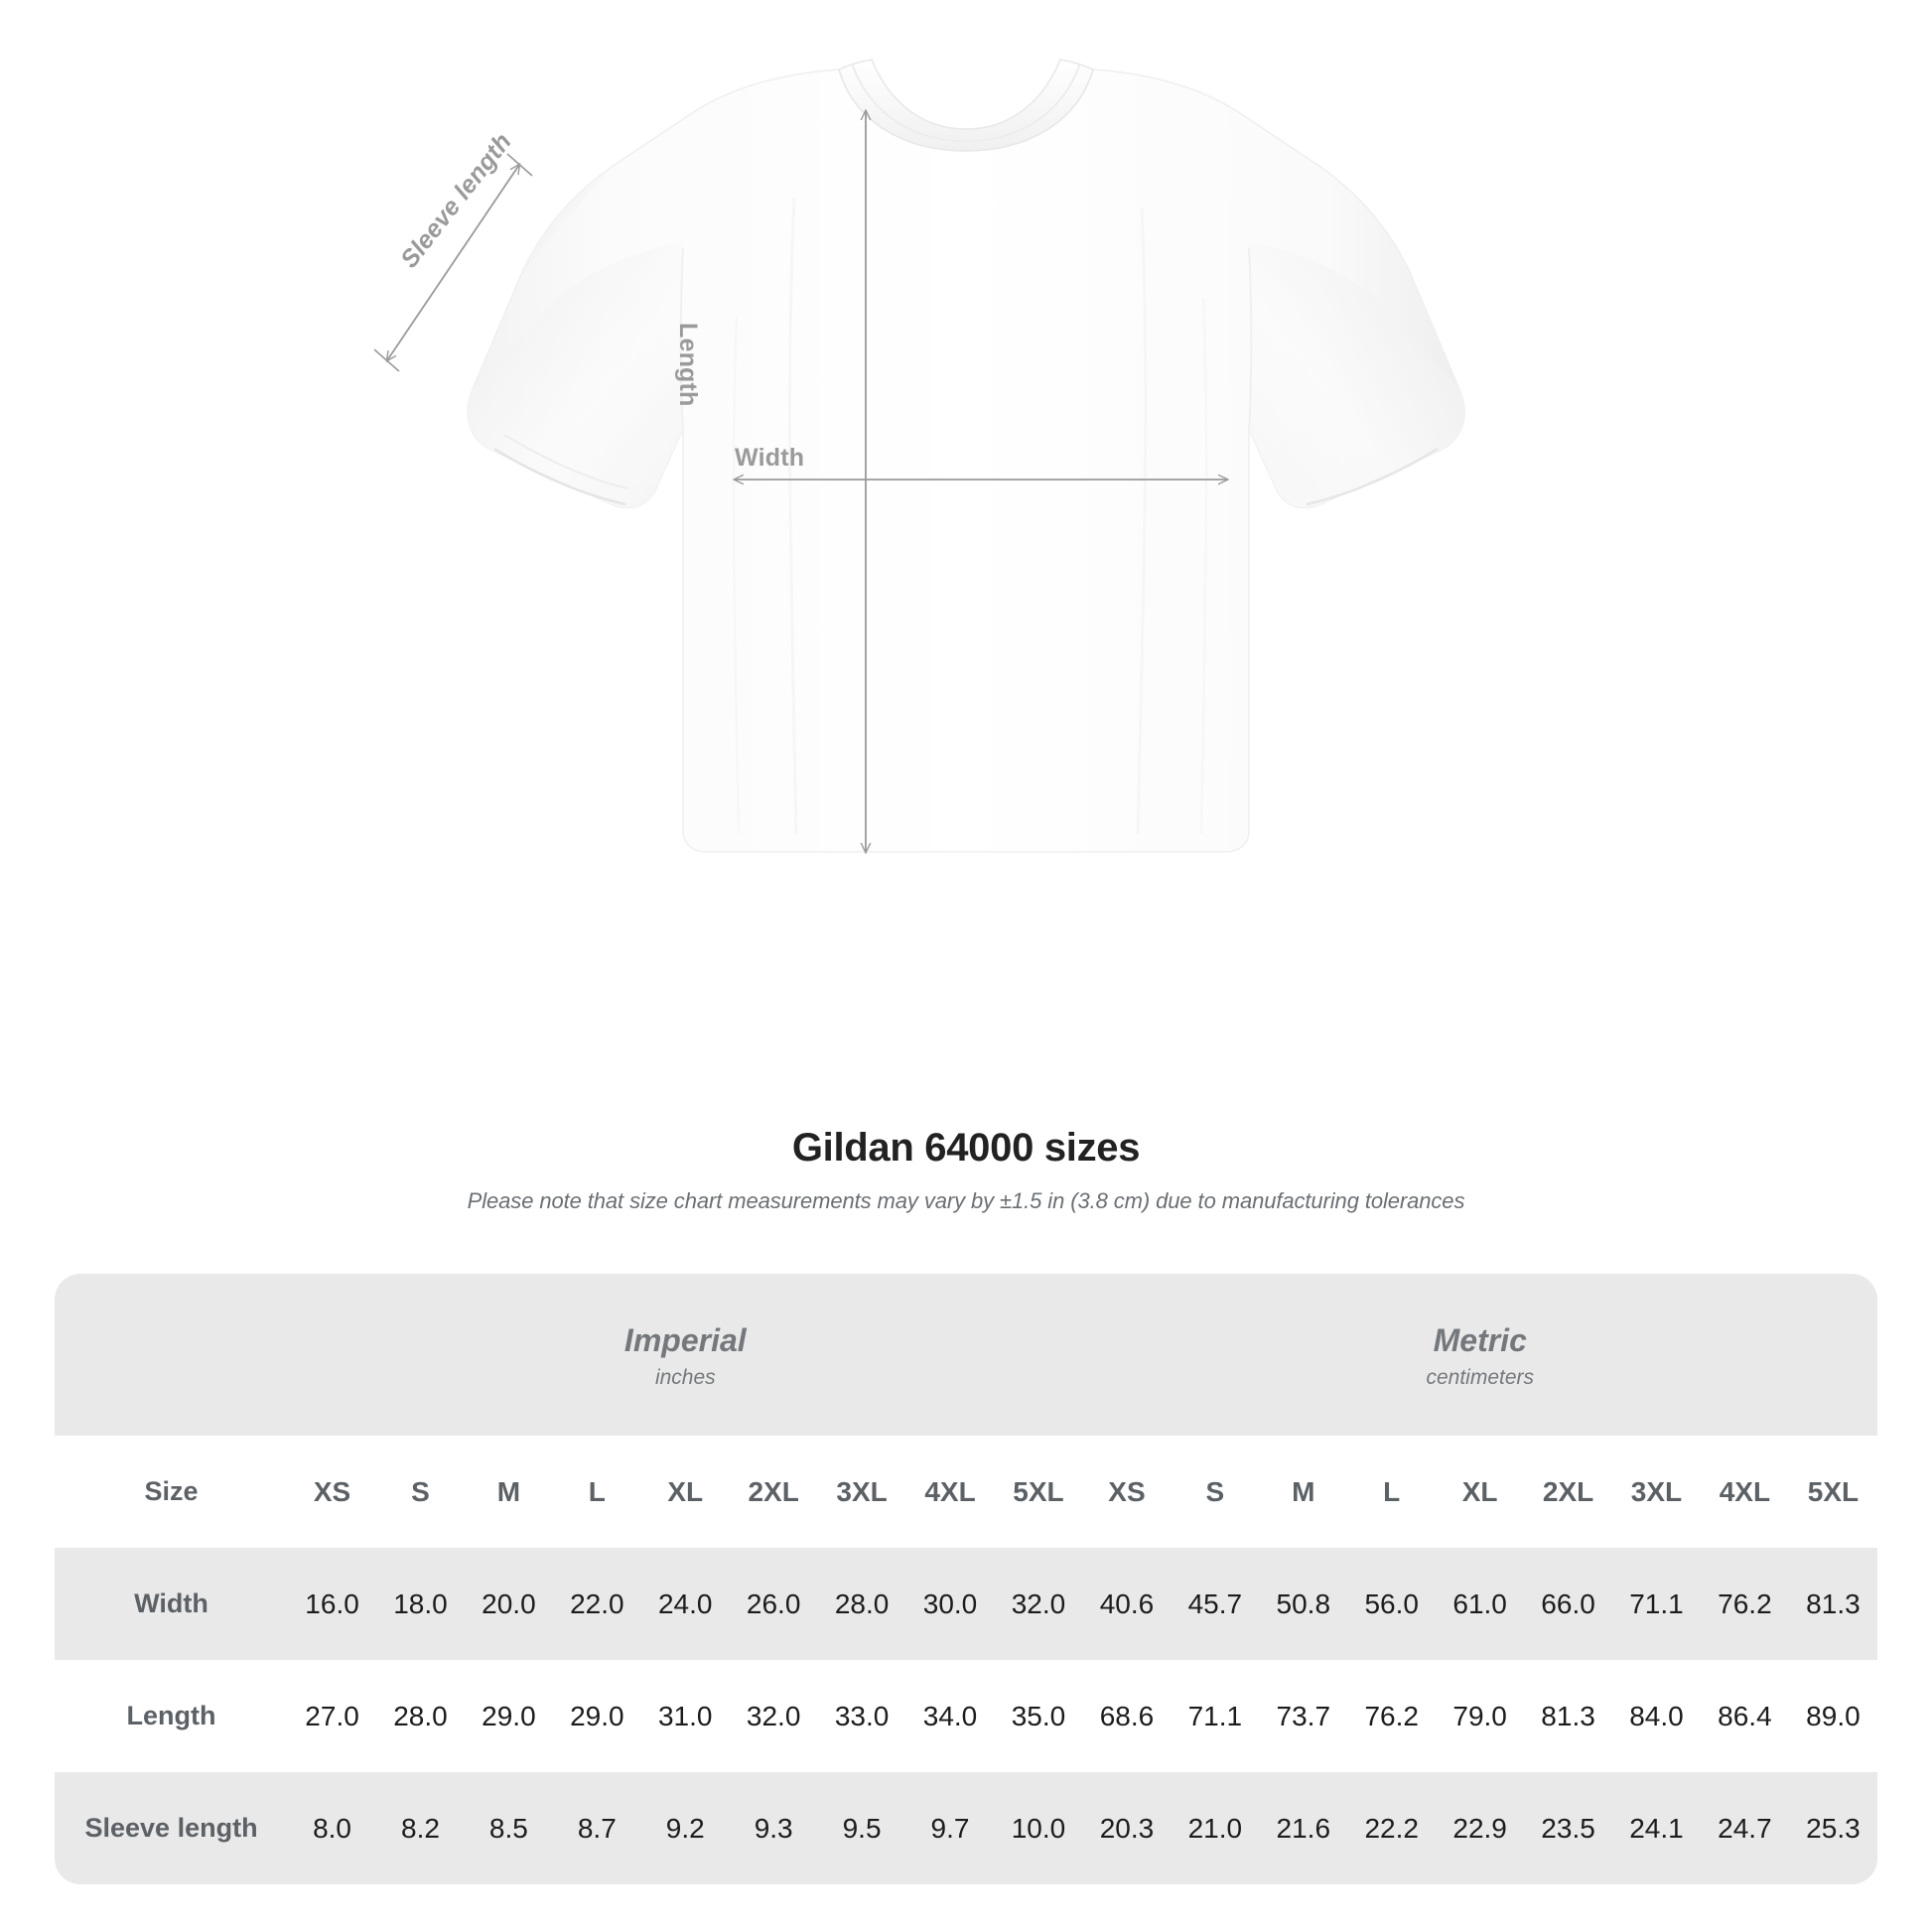 The width and height of the screenshot is (1932, 1932). Describe the element at coordinates (453, 263) in the screenshot. I see `sleeve-length-arrow` at that location.